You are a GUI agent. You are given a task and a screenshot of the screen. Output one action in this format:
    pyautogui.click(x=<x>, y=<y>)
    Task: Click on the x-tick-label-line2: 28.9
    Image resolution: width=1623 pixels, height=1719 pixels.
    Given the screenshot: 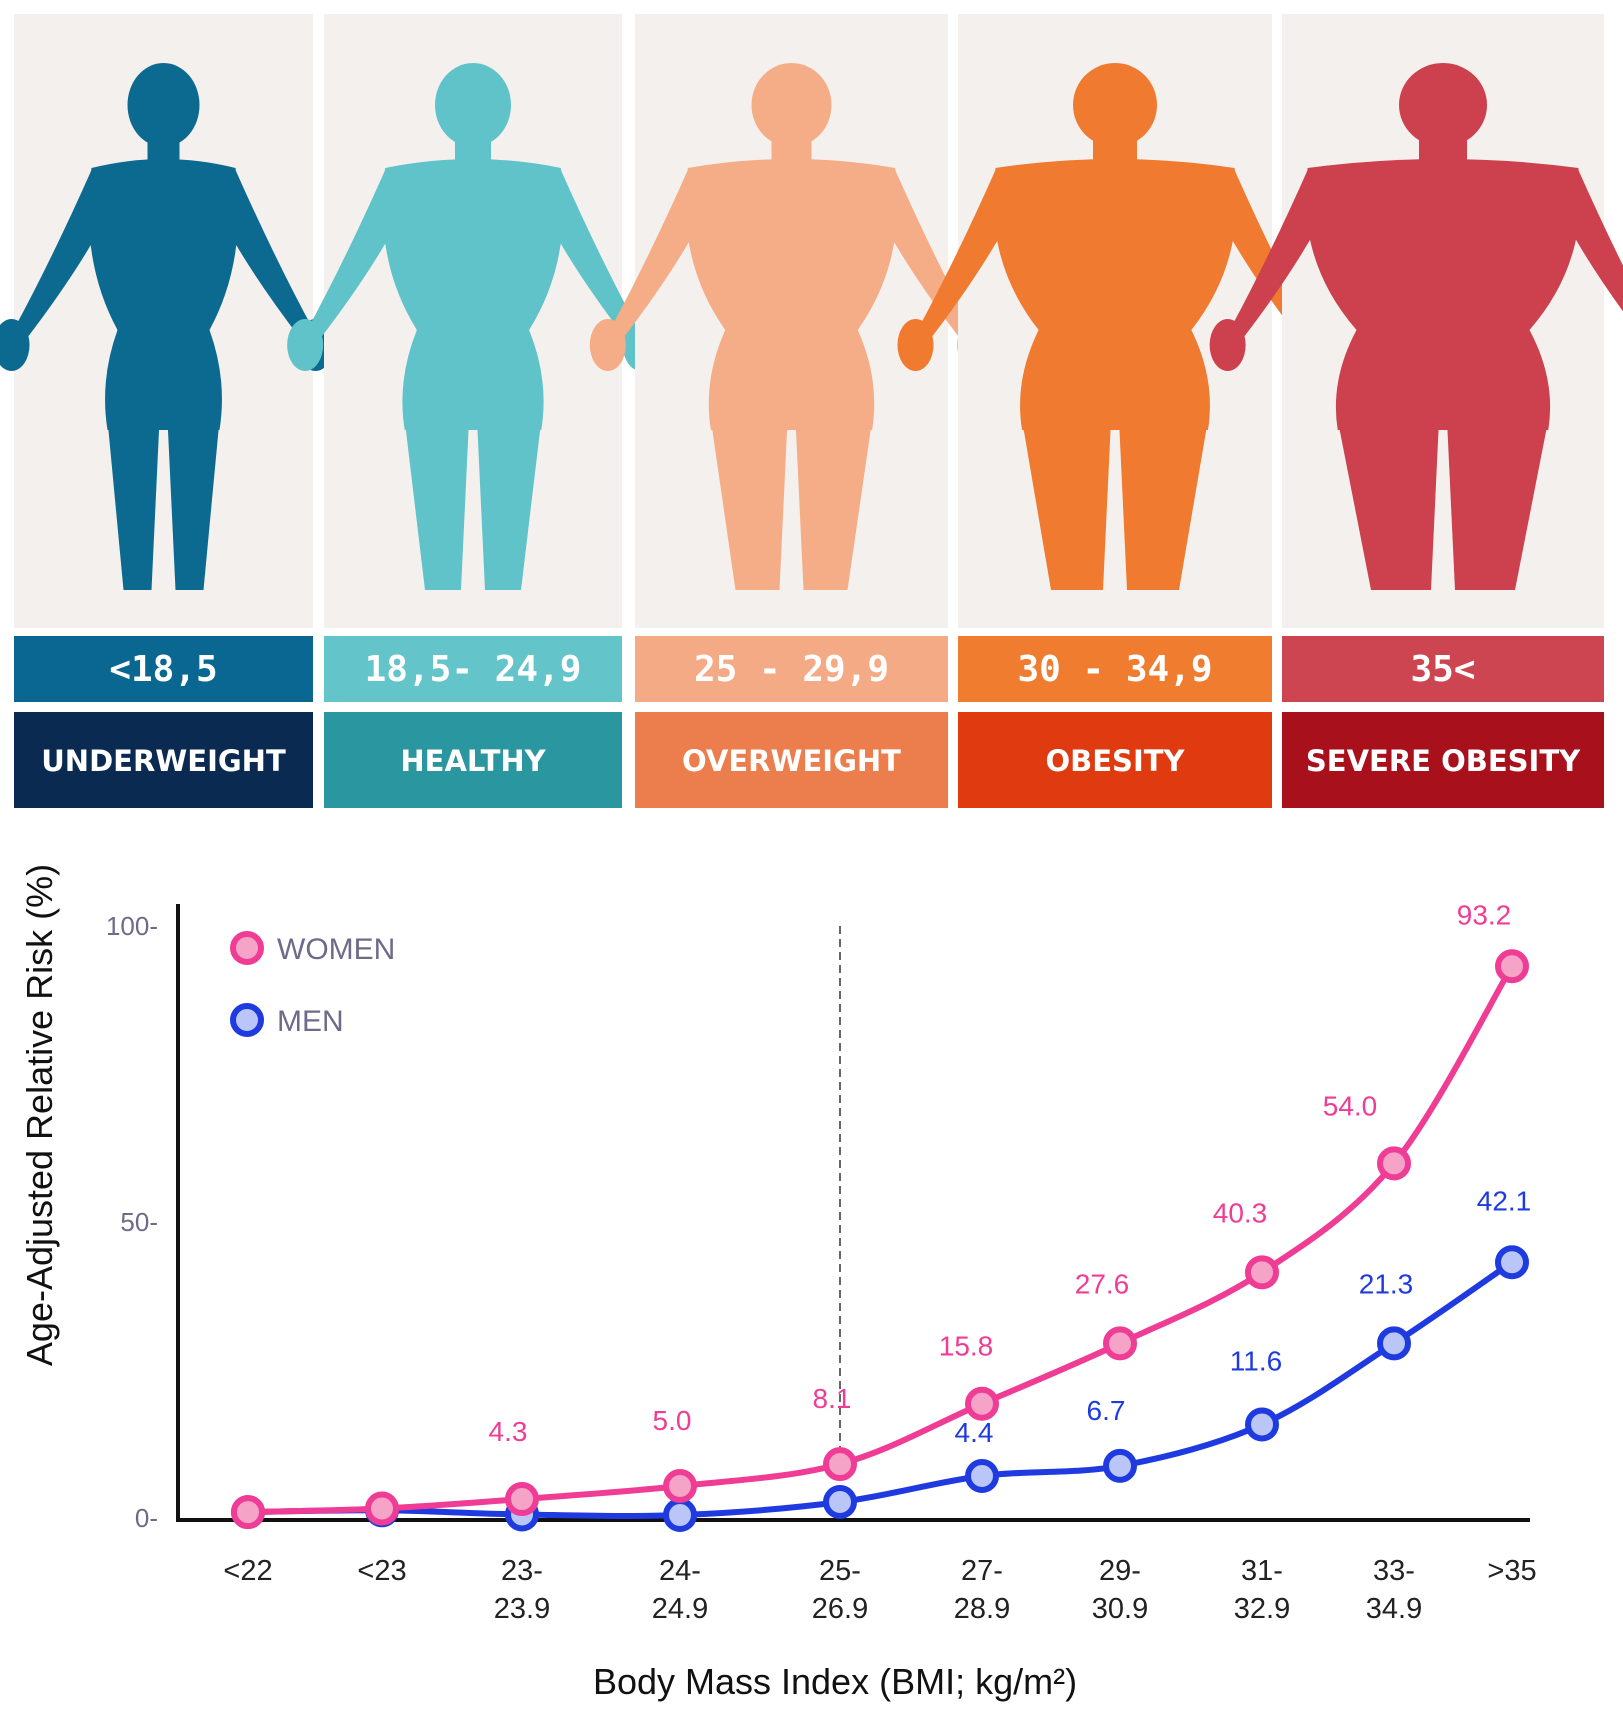 What is the action you would take?
    pyautogui.click(x=982, y=1609)
    